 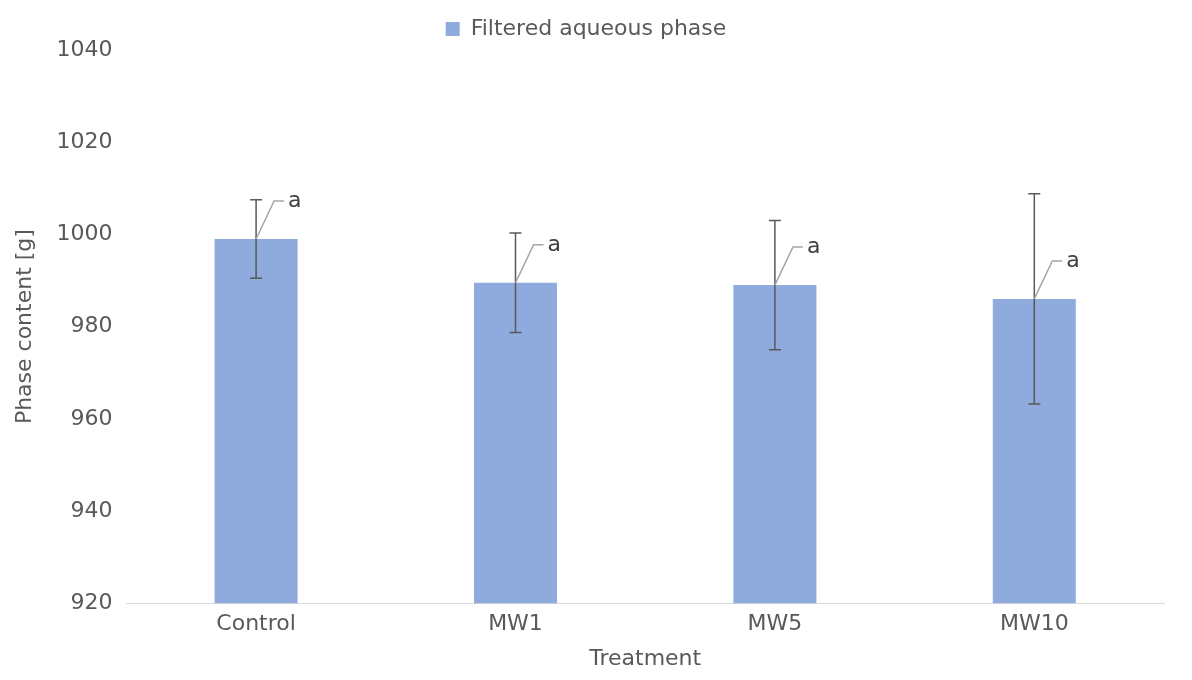 What do you see at coordinates (515, 623) in the screenshot?
I see `x-tick-label: MW1` at bounding box center [515, 623].